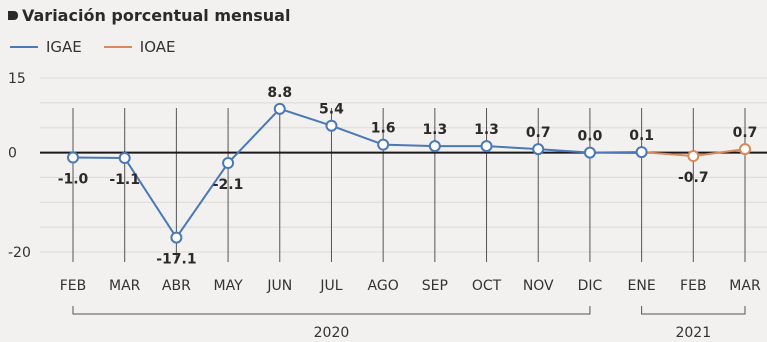  Describe the element at coordinates (383, 129) in the screenshot. I see `data-label: 1.6` at that location.